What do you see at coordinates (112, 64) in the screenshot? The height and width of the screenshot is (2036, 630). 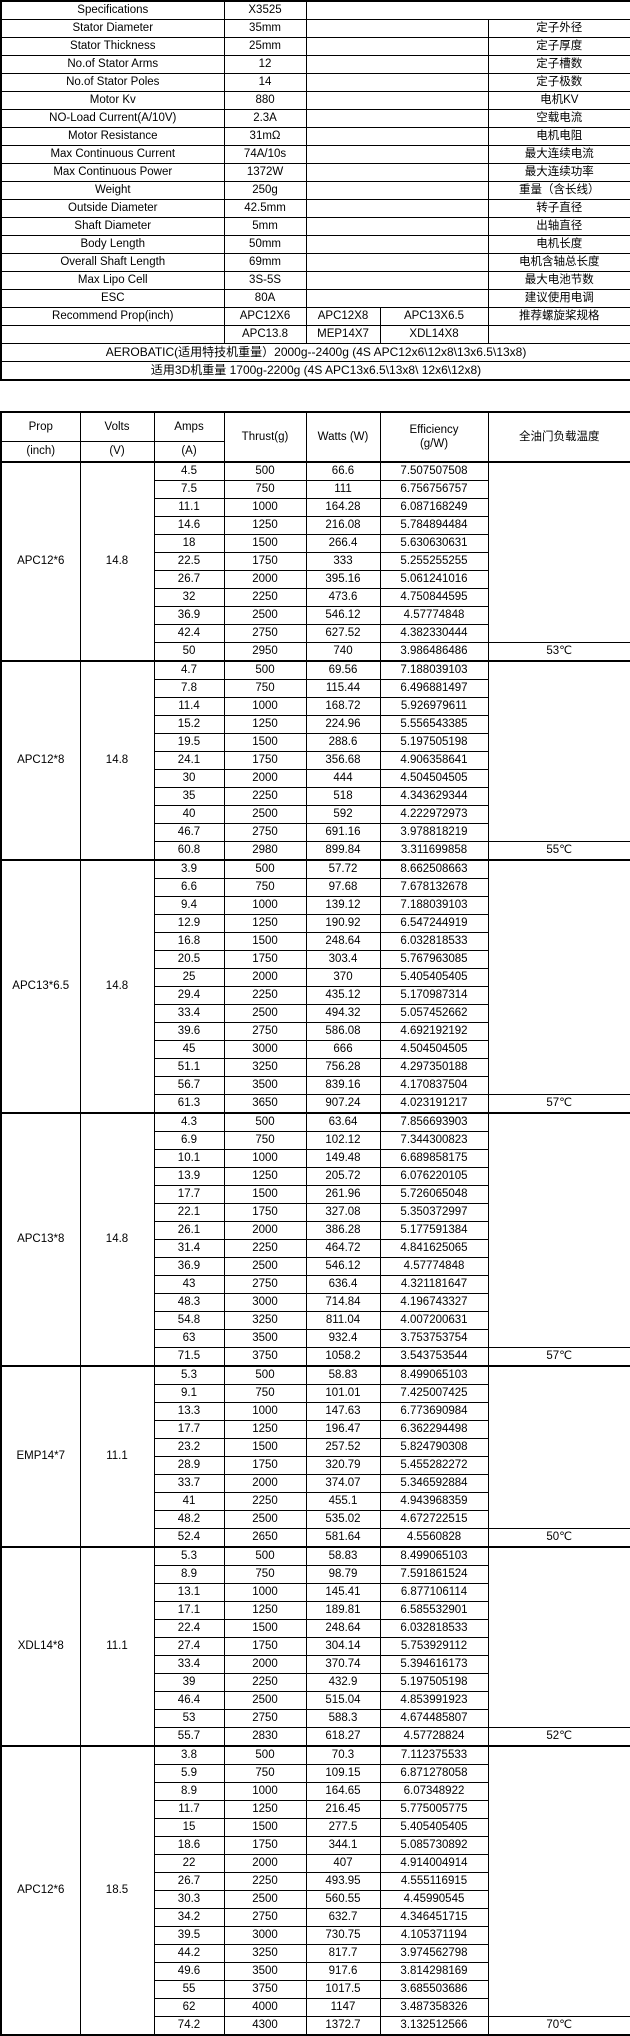 I see `spec-label-cell: No.of Stator Arms` at bounding box center [112, 64].